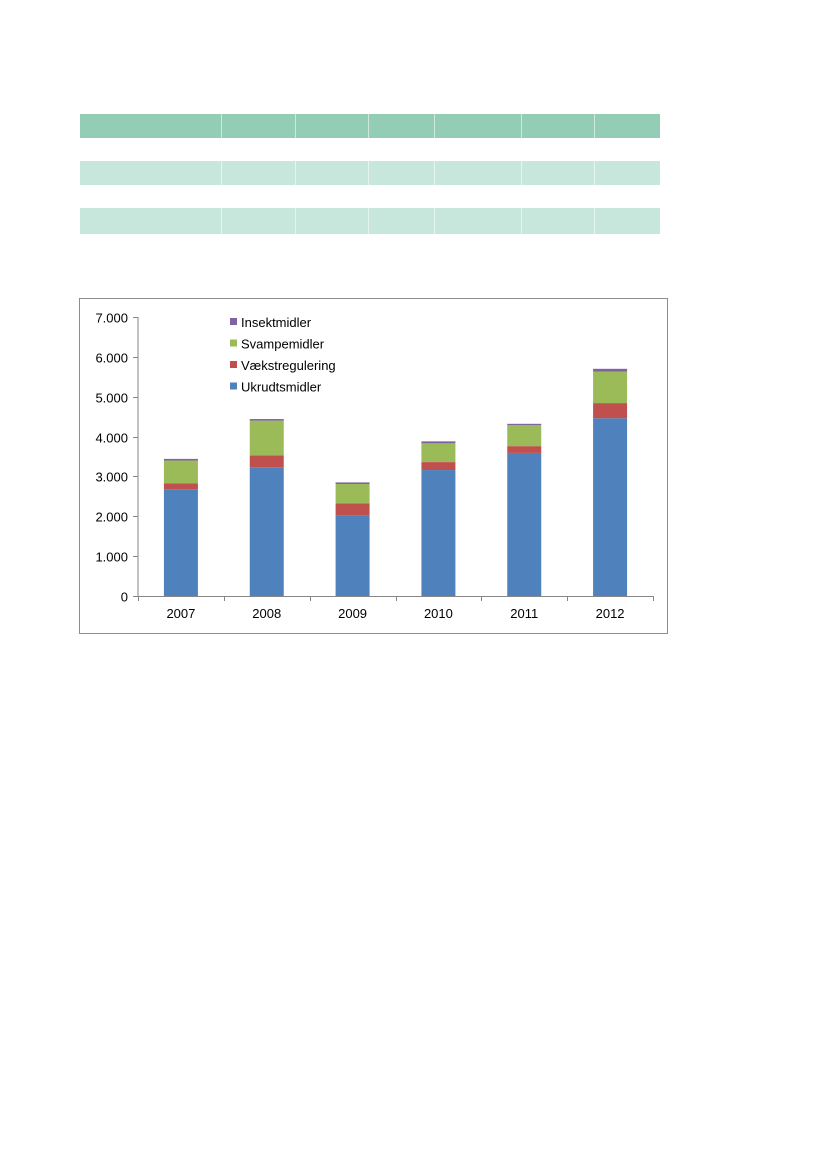 Image resolution: width=826 pixels, height=1169 pixels. I want to click on bar-insektmidler-2009, so click(352, 483).